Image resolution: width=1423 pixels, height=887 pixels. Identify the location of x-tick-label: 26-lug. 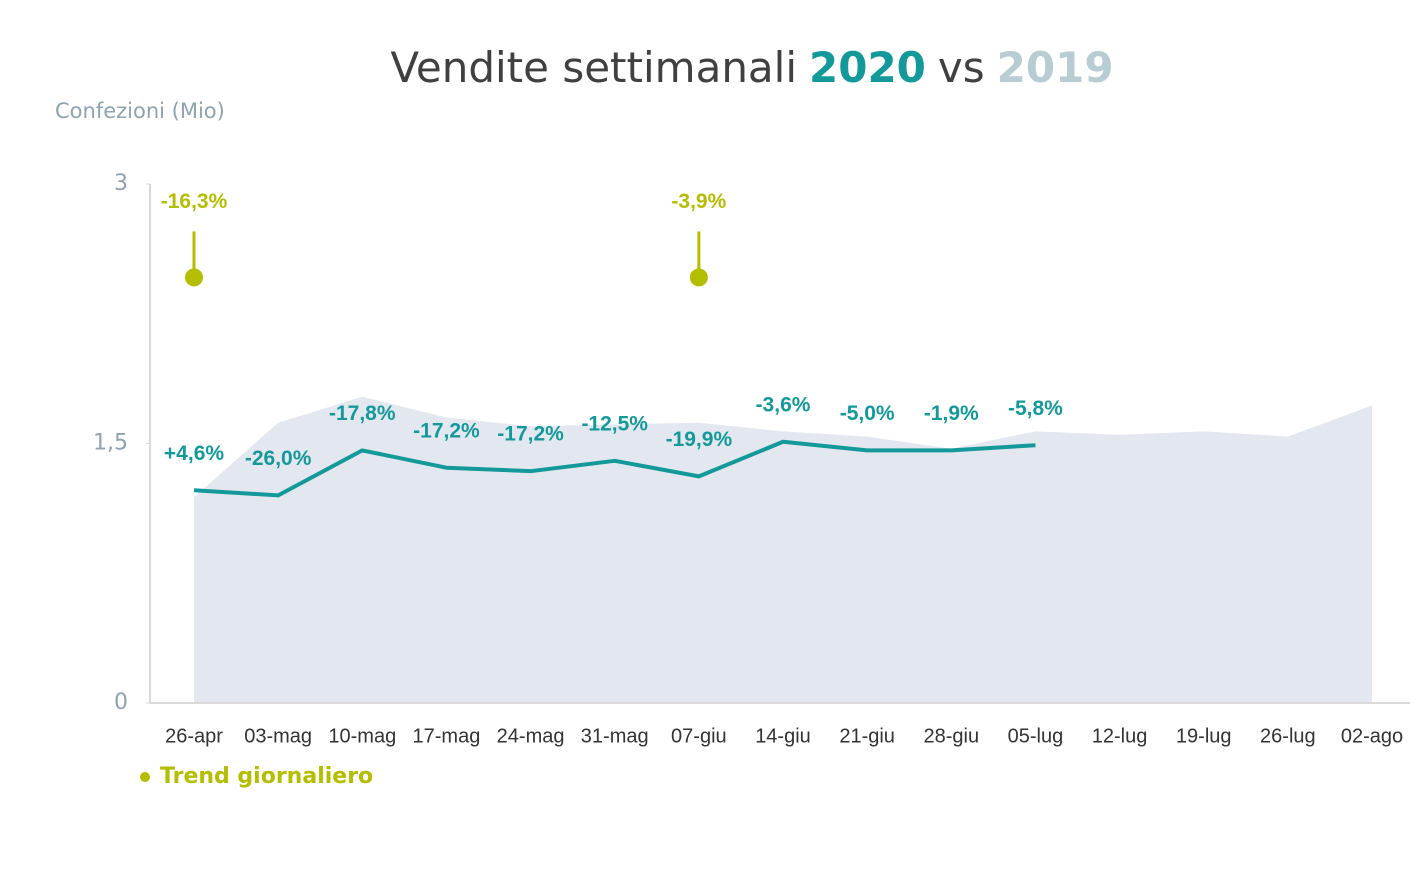
(1288, 736).